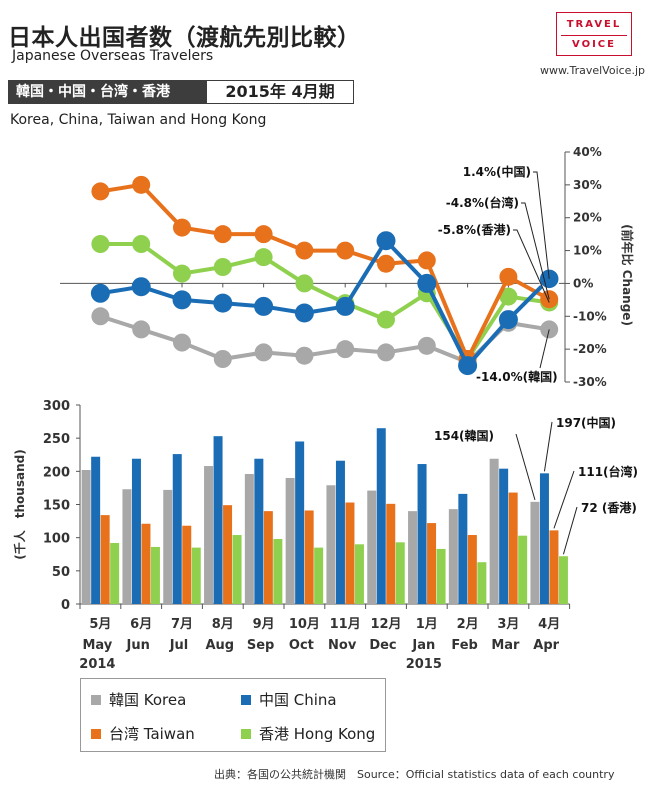 This screenshot has height=798, width=657. What do you see at coordinates (219, 645) in the screenshot?
I see `bar-x-label-en: Aug` at bounding box center [219, 645].